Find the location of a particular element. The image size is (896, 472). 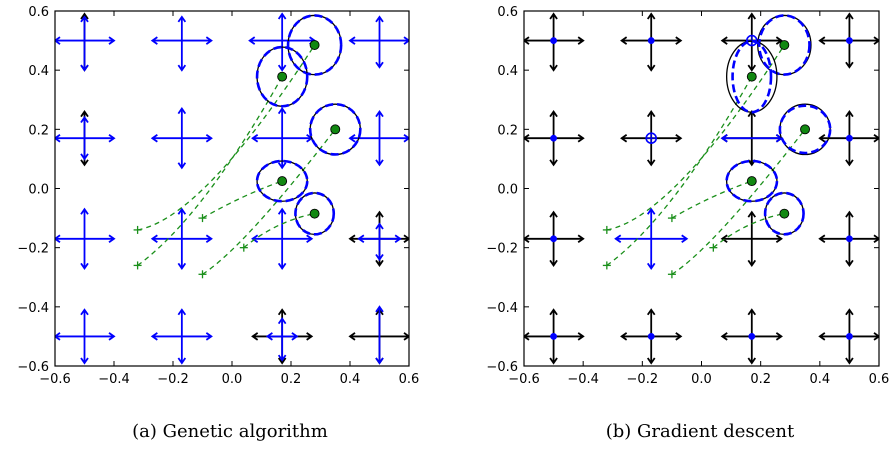

y-tick-label: 0.6 is located at coordinates (38, 12).